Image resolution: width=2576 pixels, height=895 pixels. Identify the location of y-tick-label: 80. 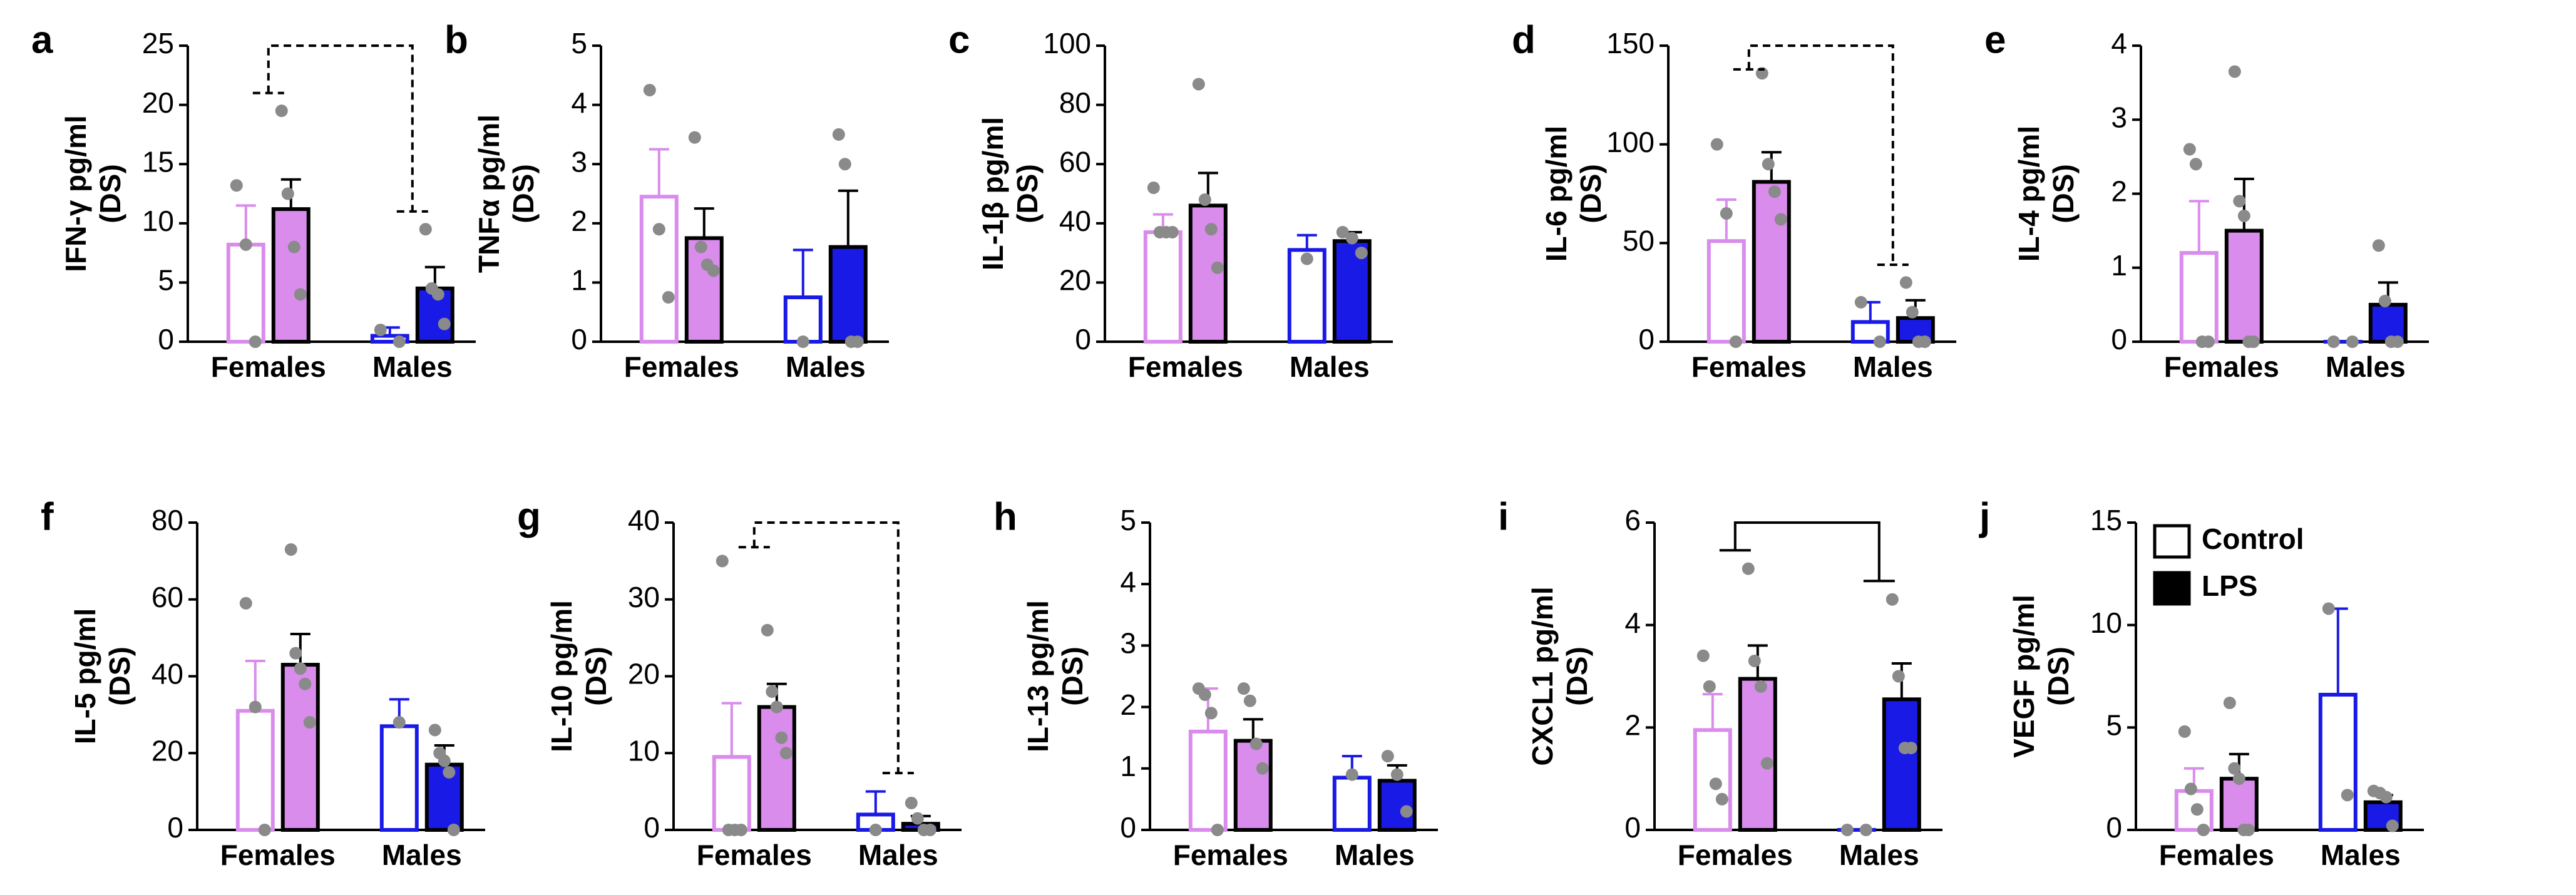
(1075, 102).